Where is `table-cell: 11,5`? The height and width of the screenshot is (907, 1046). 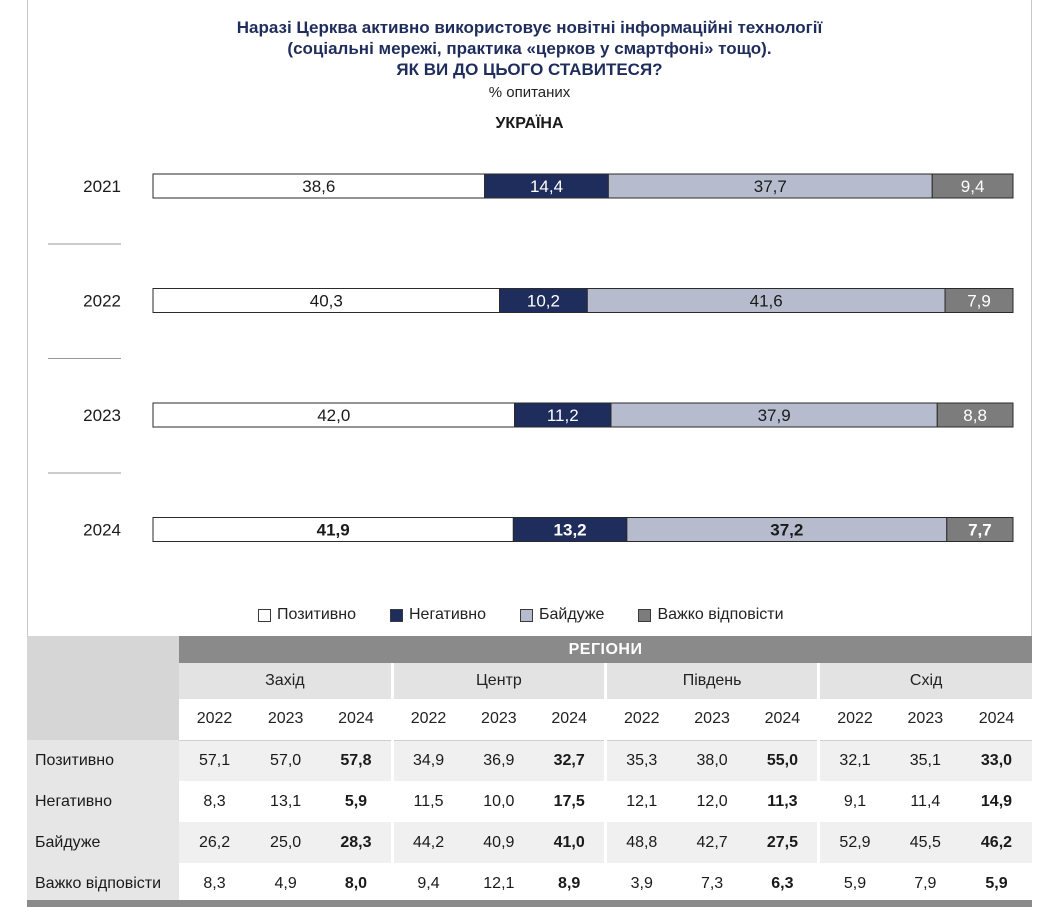
table-cell: 11,5 is located at coordinates (427, 801).